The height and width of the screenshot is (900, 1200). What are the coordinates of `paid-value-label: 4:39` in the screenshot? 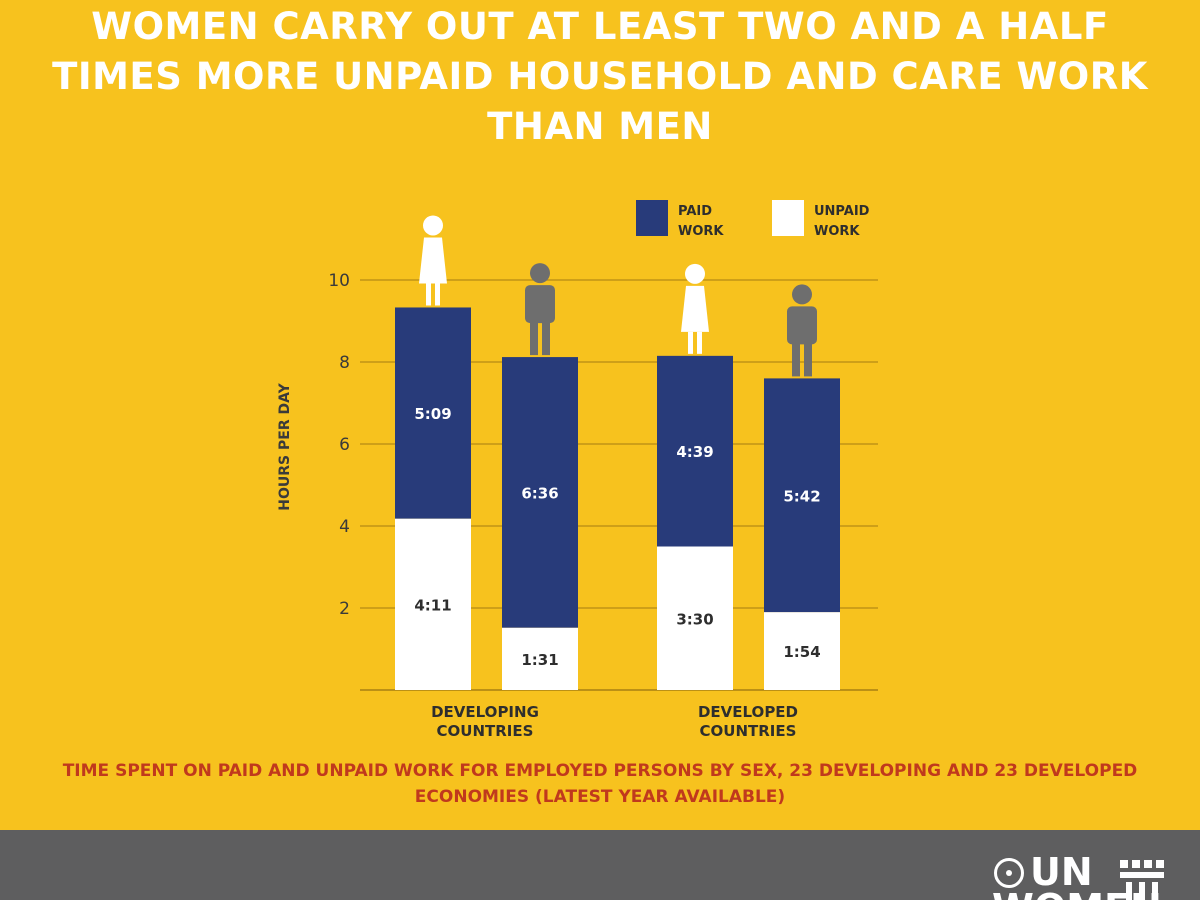 It's located at (694, 452).